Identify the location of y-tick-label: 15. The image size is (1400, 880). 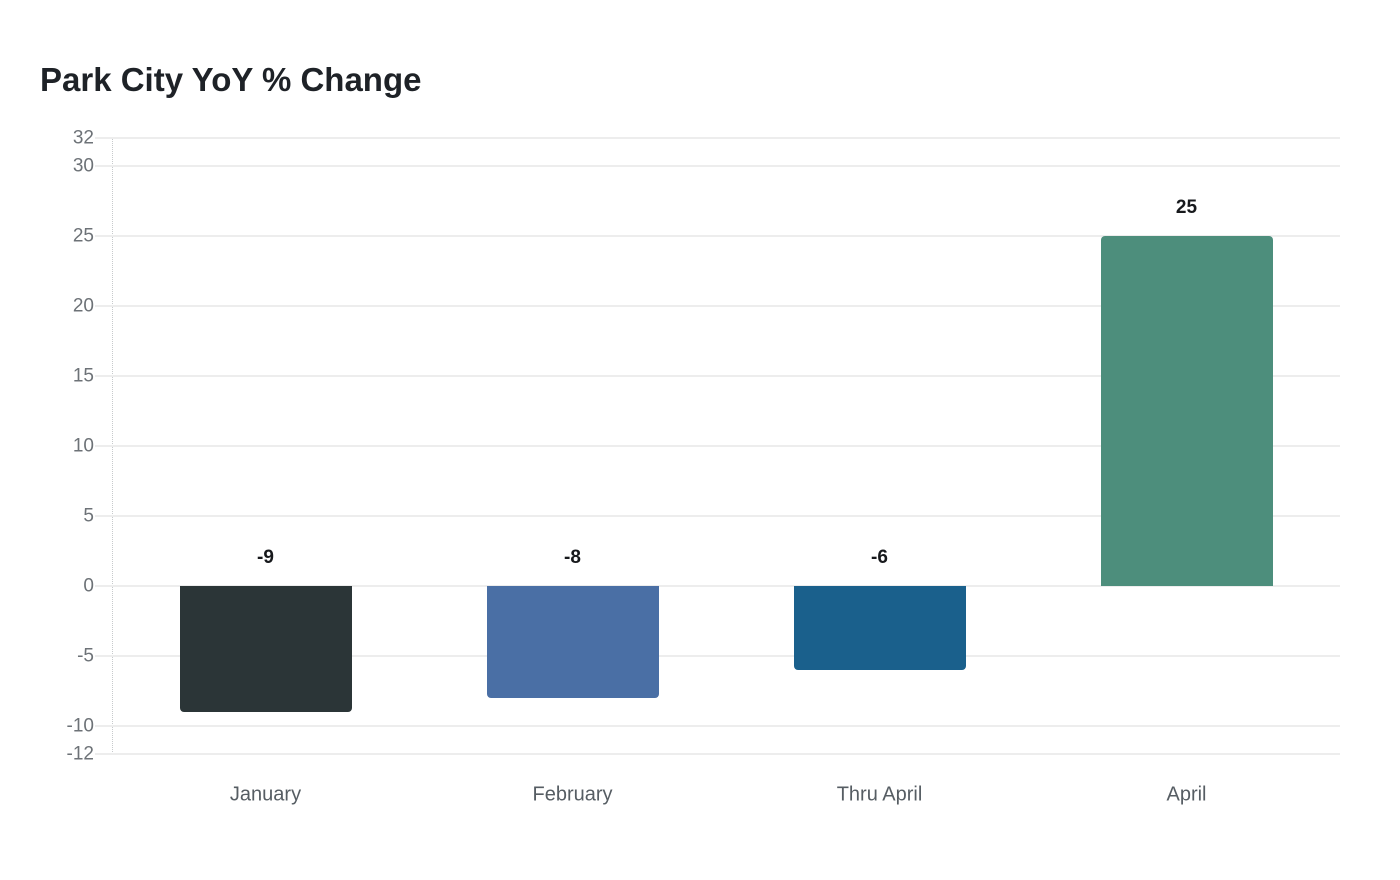
(83, 376).